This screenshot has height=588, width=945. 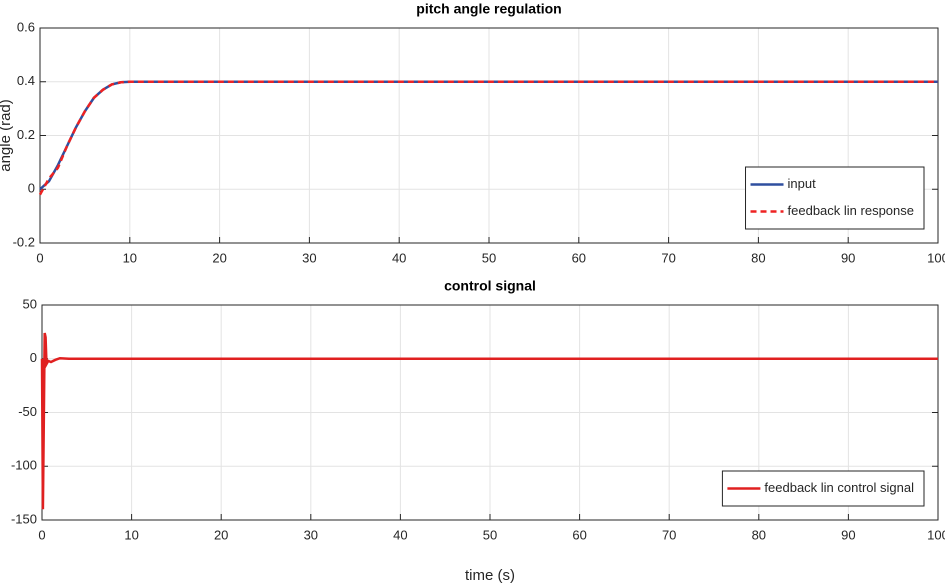 What do you see at coordinates (24, 241) in the screenshot?
I see `y-tick-label: -0.2` at bounding box center [24, 241].